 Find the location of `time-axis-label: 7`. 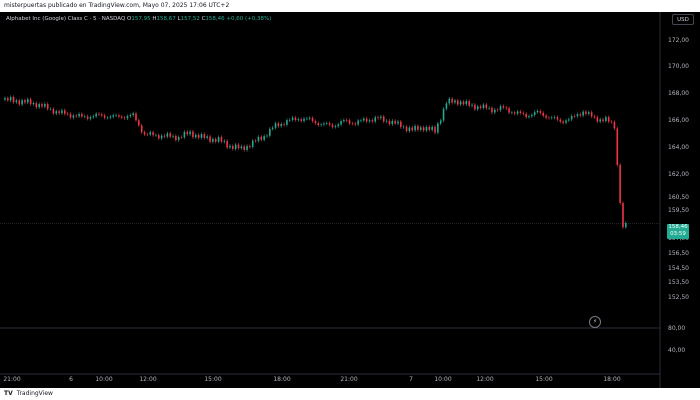

time-axis-label: 7 is located at coordinates (411, 379).